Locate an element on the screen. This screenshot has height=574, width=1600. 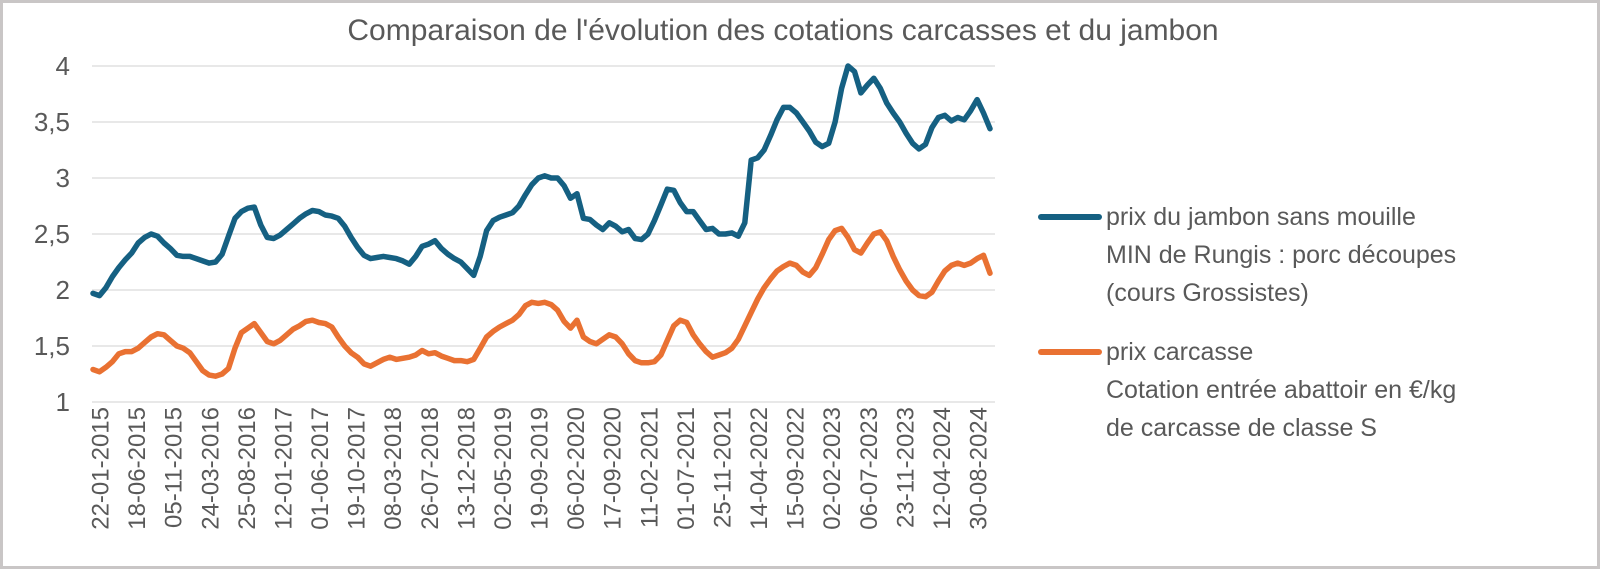
x-axis-tick-label: 13-12-2018 is located at coordinates (466, 468).